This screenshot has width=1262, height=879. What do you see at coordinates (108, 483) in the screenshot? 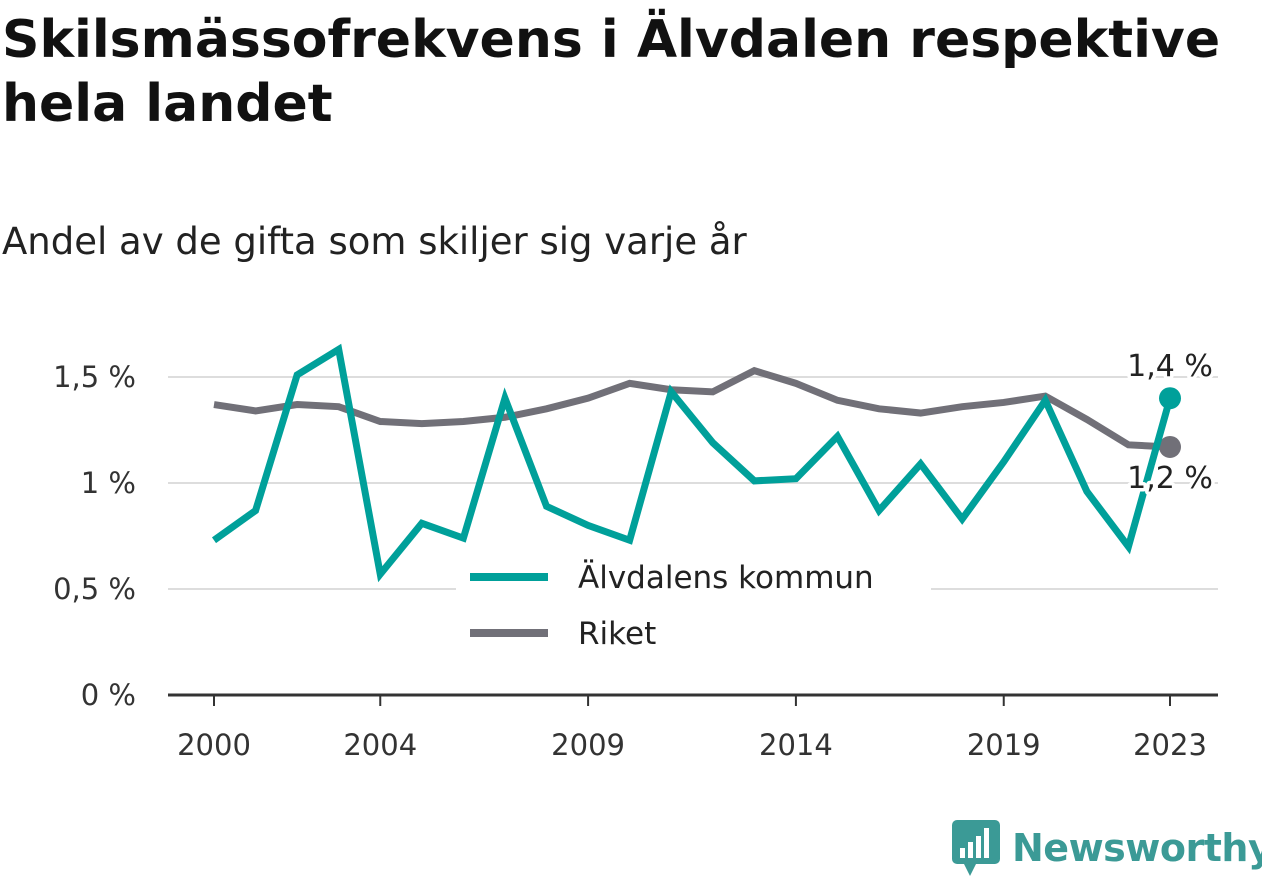
I see `y-tick-label: 1 %` at bounding box center [108, 483].